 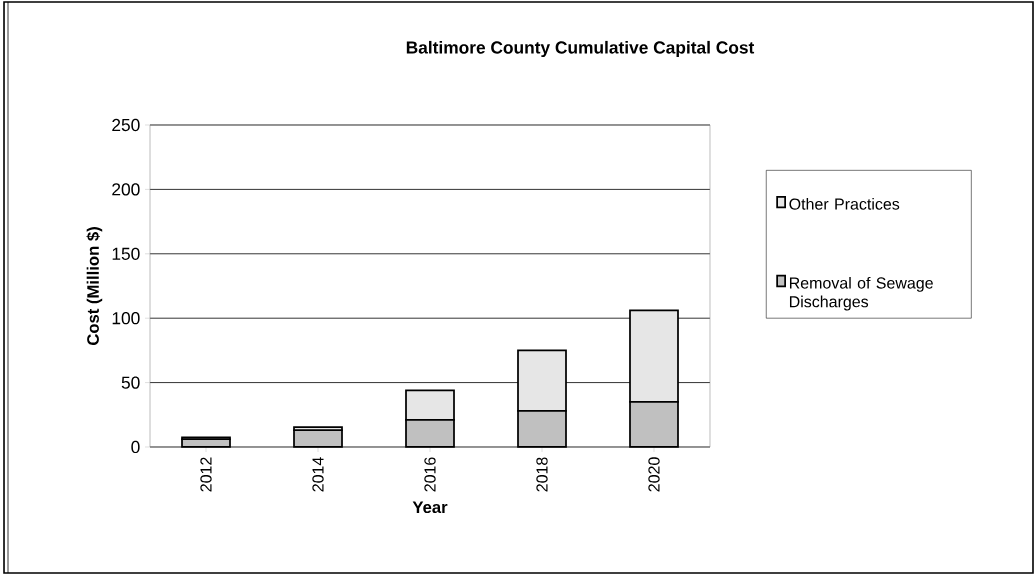 What do you see at coordinates (430, 474) in the screenshot?
I see `x-tick-label: 2016` at bounding box center [430, 474].